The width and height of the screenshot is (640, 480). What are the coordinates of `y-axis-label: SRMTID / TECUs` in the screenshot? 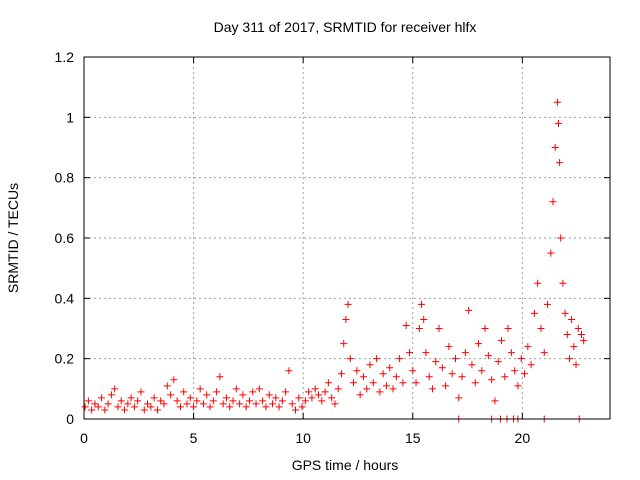 It's located at (13, 238).